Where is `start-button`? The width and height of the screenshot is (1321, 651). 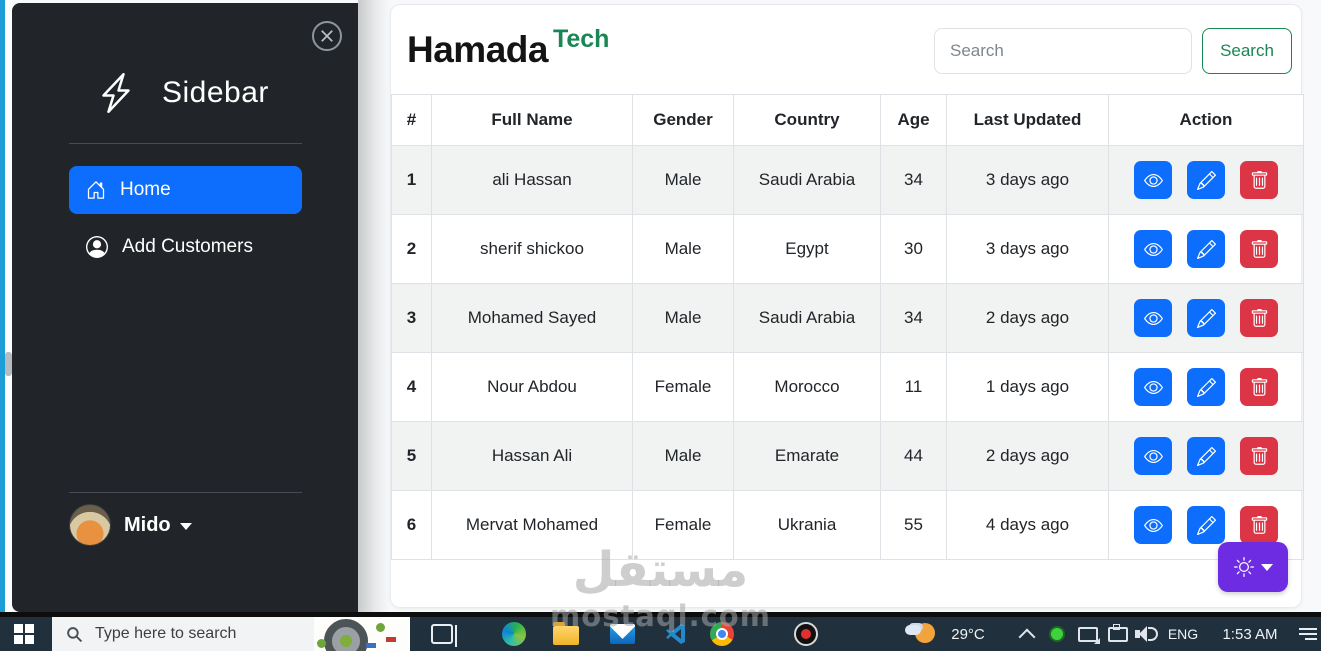 start-button is located at coordinates (24, 634).